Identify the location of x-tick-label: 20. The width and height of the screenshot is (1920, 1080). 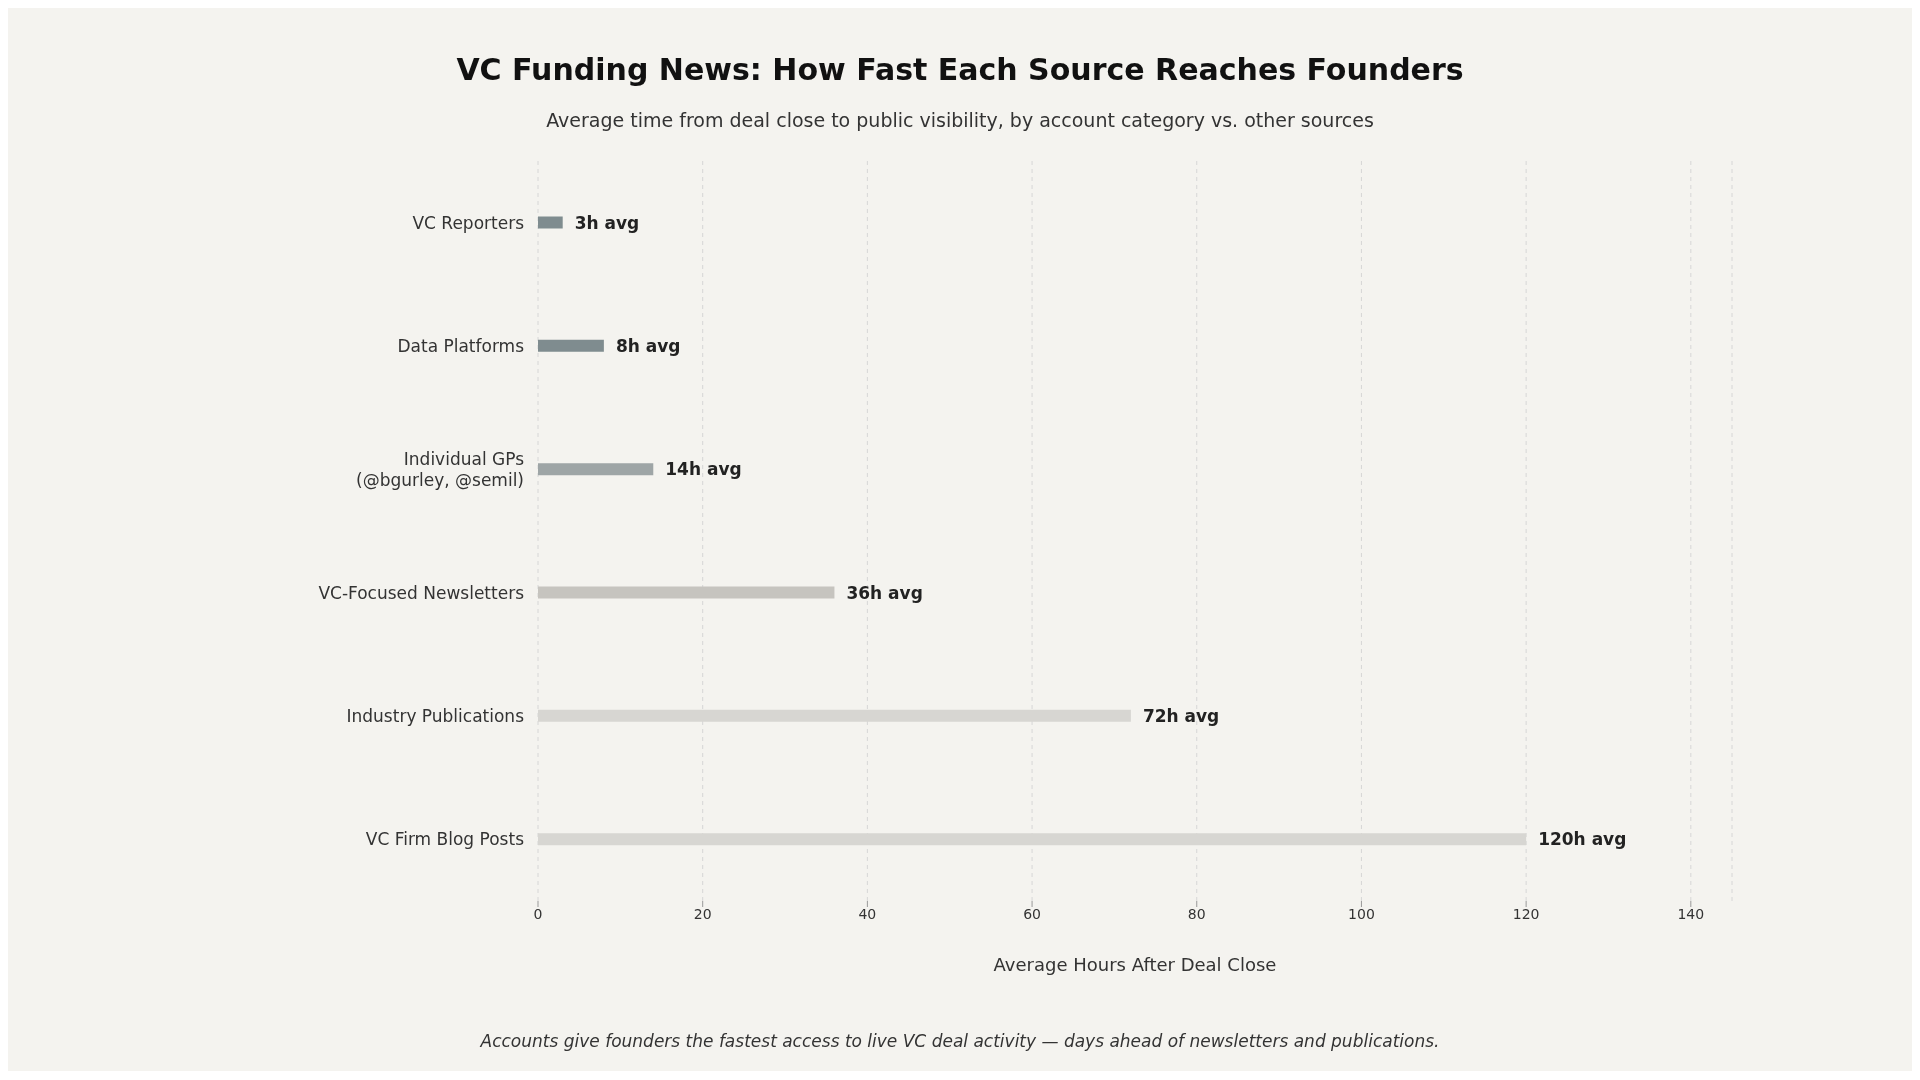
(702, 913).